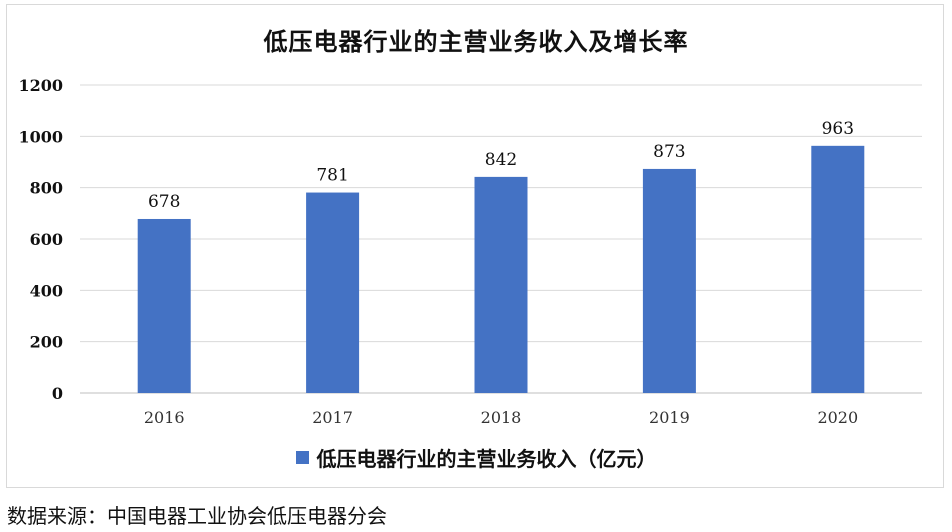 The width and height of the screenshot is (952, 532). Describe the element at coordinates (332, 417) in the screenshot. I see `x-tick-label: 2017` at that location.